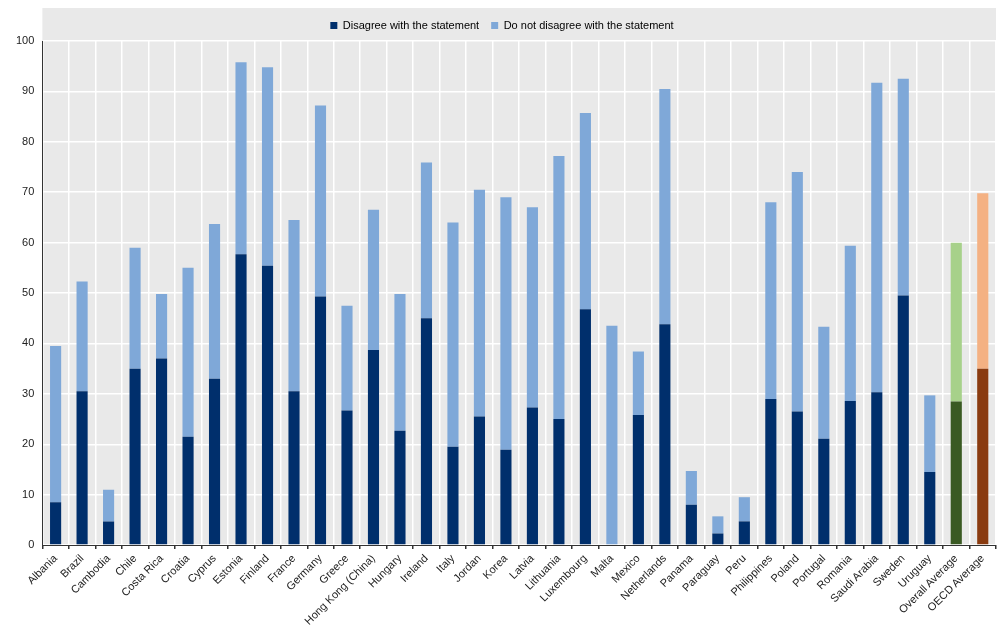 Image resolution: width=1008 pixels, height=639 pixels. What do you see at coordinates (28, 342) in the screenshot?
I see `y-tick-label: 40` at bounding box center [28, 342].